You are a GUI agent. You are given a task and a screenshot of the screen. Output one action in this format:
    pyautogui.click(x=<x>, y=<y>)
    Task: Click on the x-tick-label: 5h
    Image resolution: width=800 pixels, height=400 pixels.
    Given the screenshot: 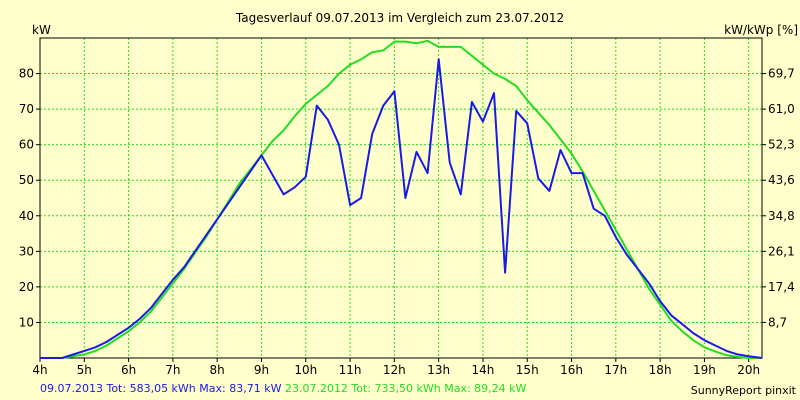 What is the action you would take?
    pyautogui.click(x=84, y=370)
    